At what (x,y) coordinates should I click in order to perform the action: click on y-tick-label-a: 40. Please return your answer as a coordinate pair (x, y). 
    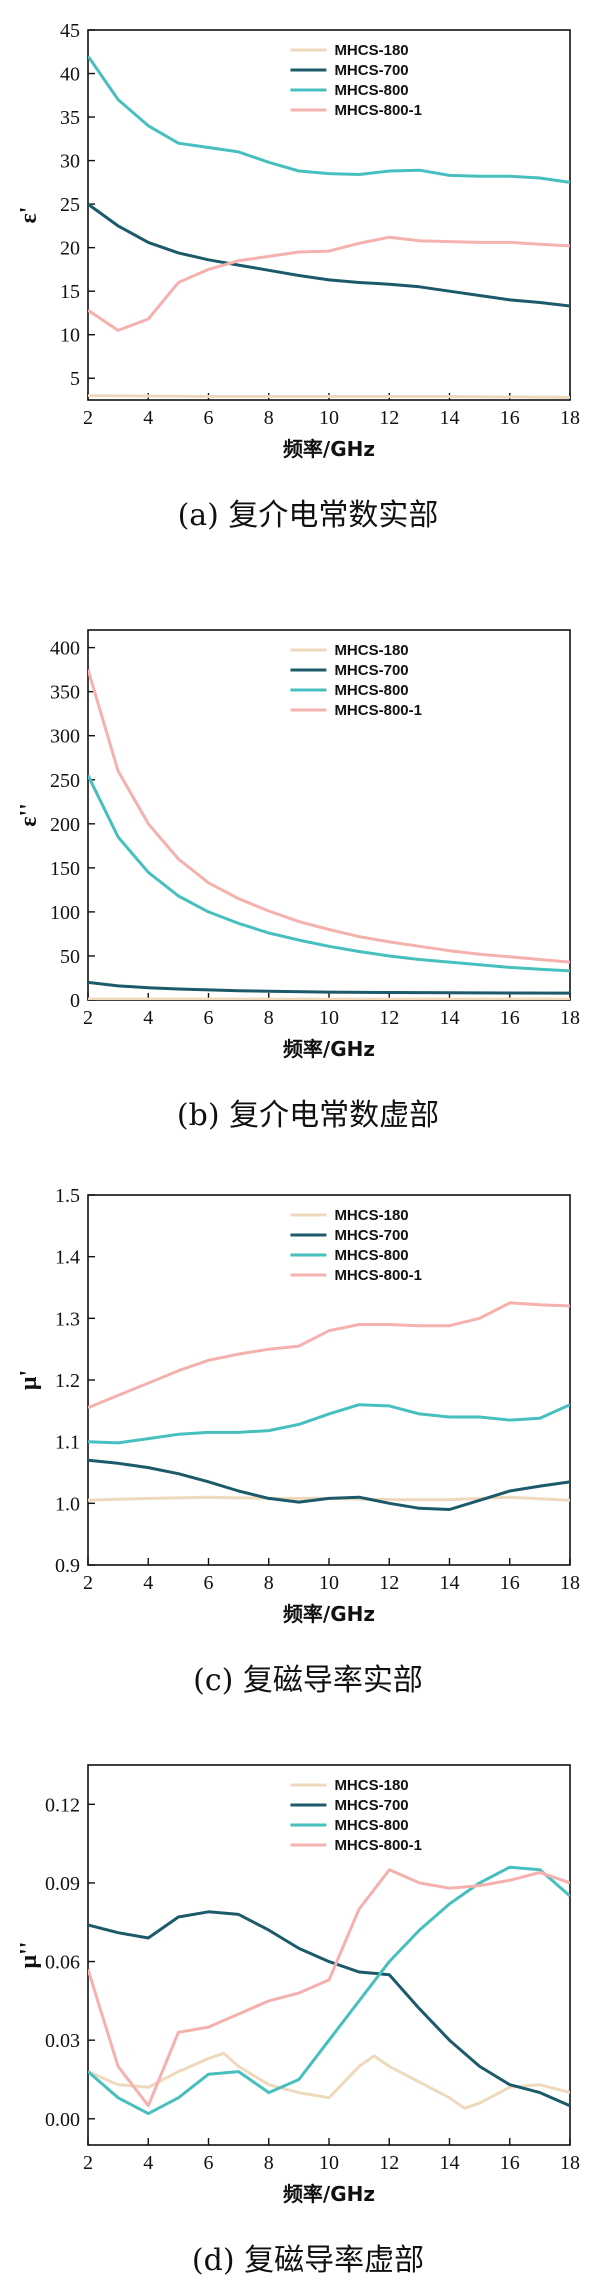
    Looking at the image, I should click on (70, 75).